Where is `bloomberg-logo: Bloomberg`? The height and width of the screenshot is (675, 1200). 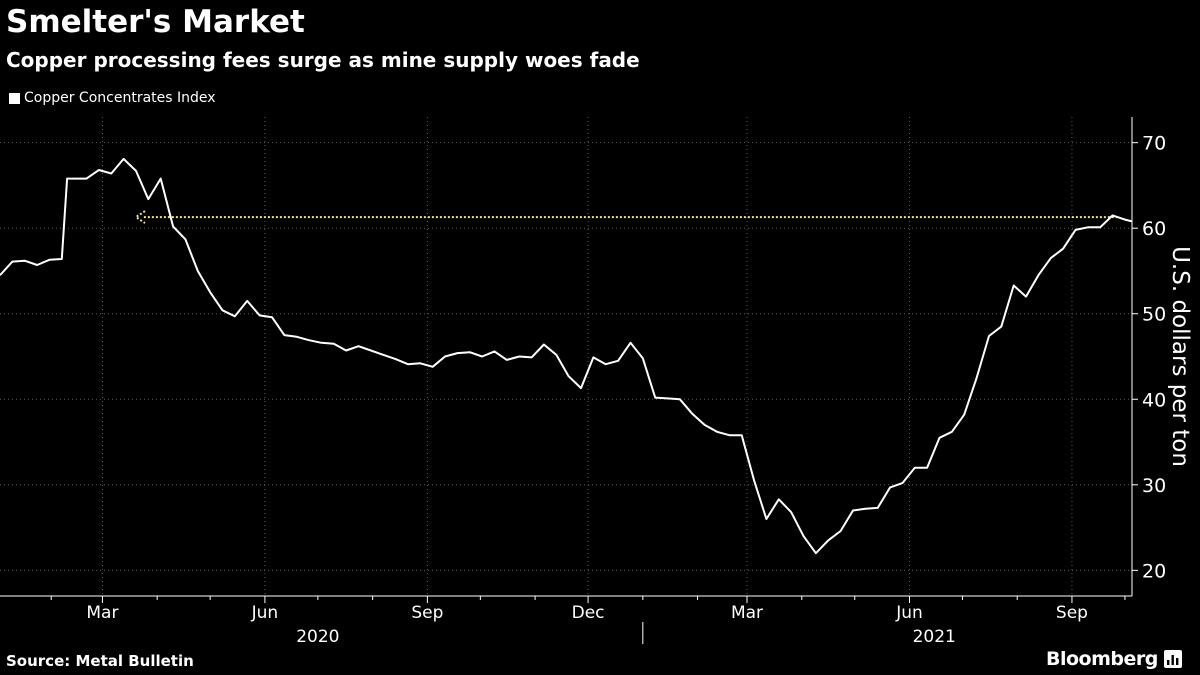 bloomberg-logo: Bloomberg is located at coordinates (1114, 659).